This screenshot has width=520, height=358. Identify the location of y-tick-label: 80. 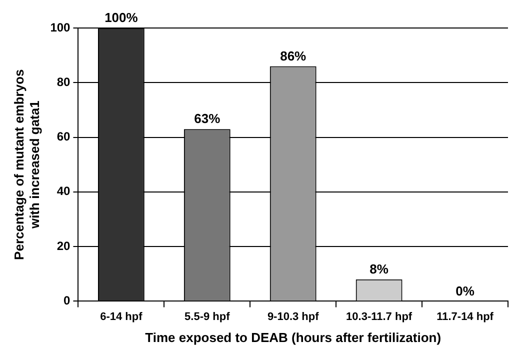
(63, 81).